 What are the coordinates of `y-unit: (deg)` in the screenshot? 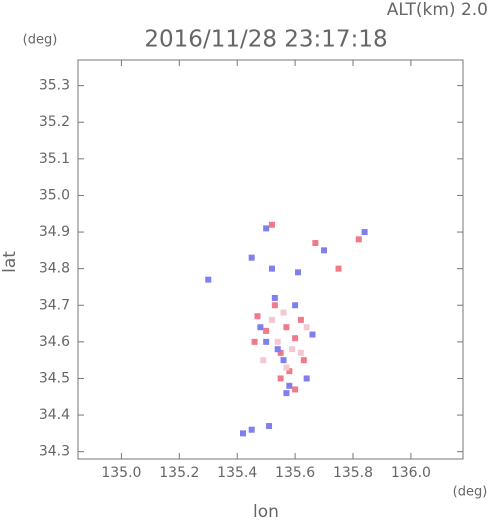 It's located at (40, 40).